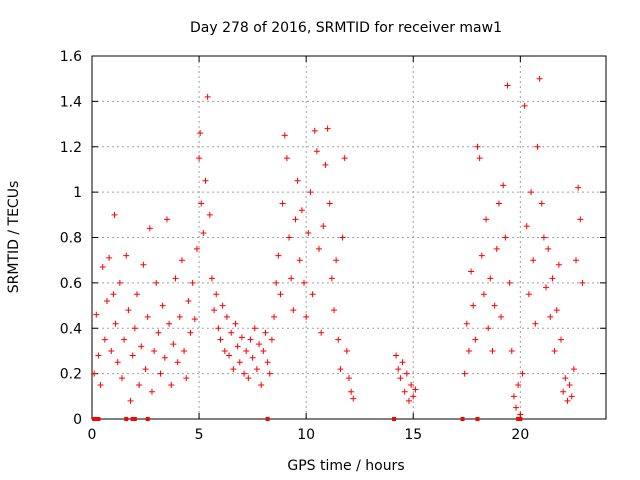 This screenshot has height=480, width=640. I want to click on x-tick-label: 15, so click(413, 435).